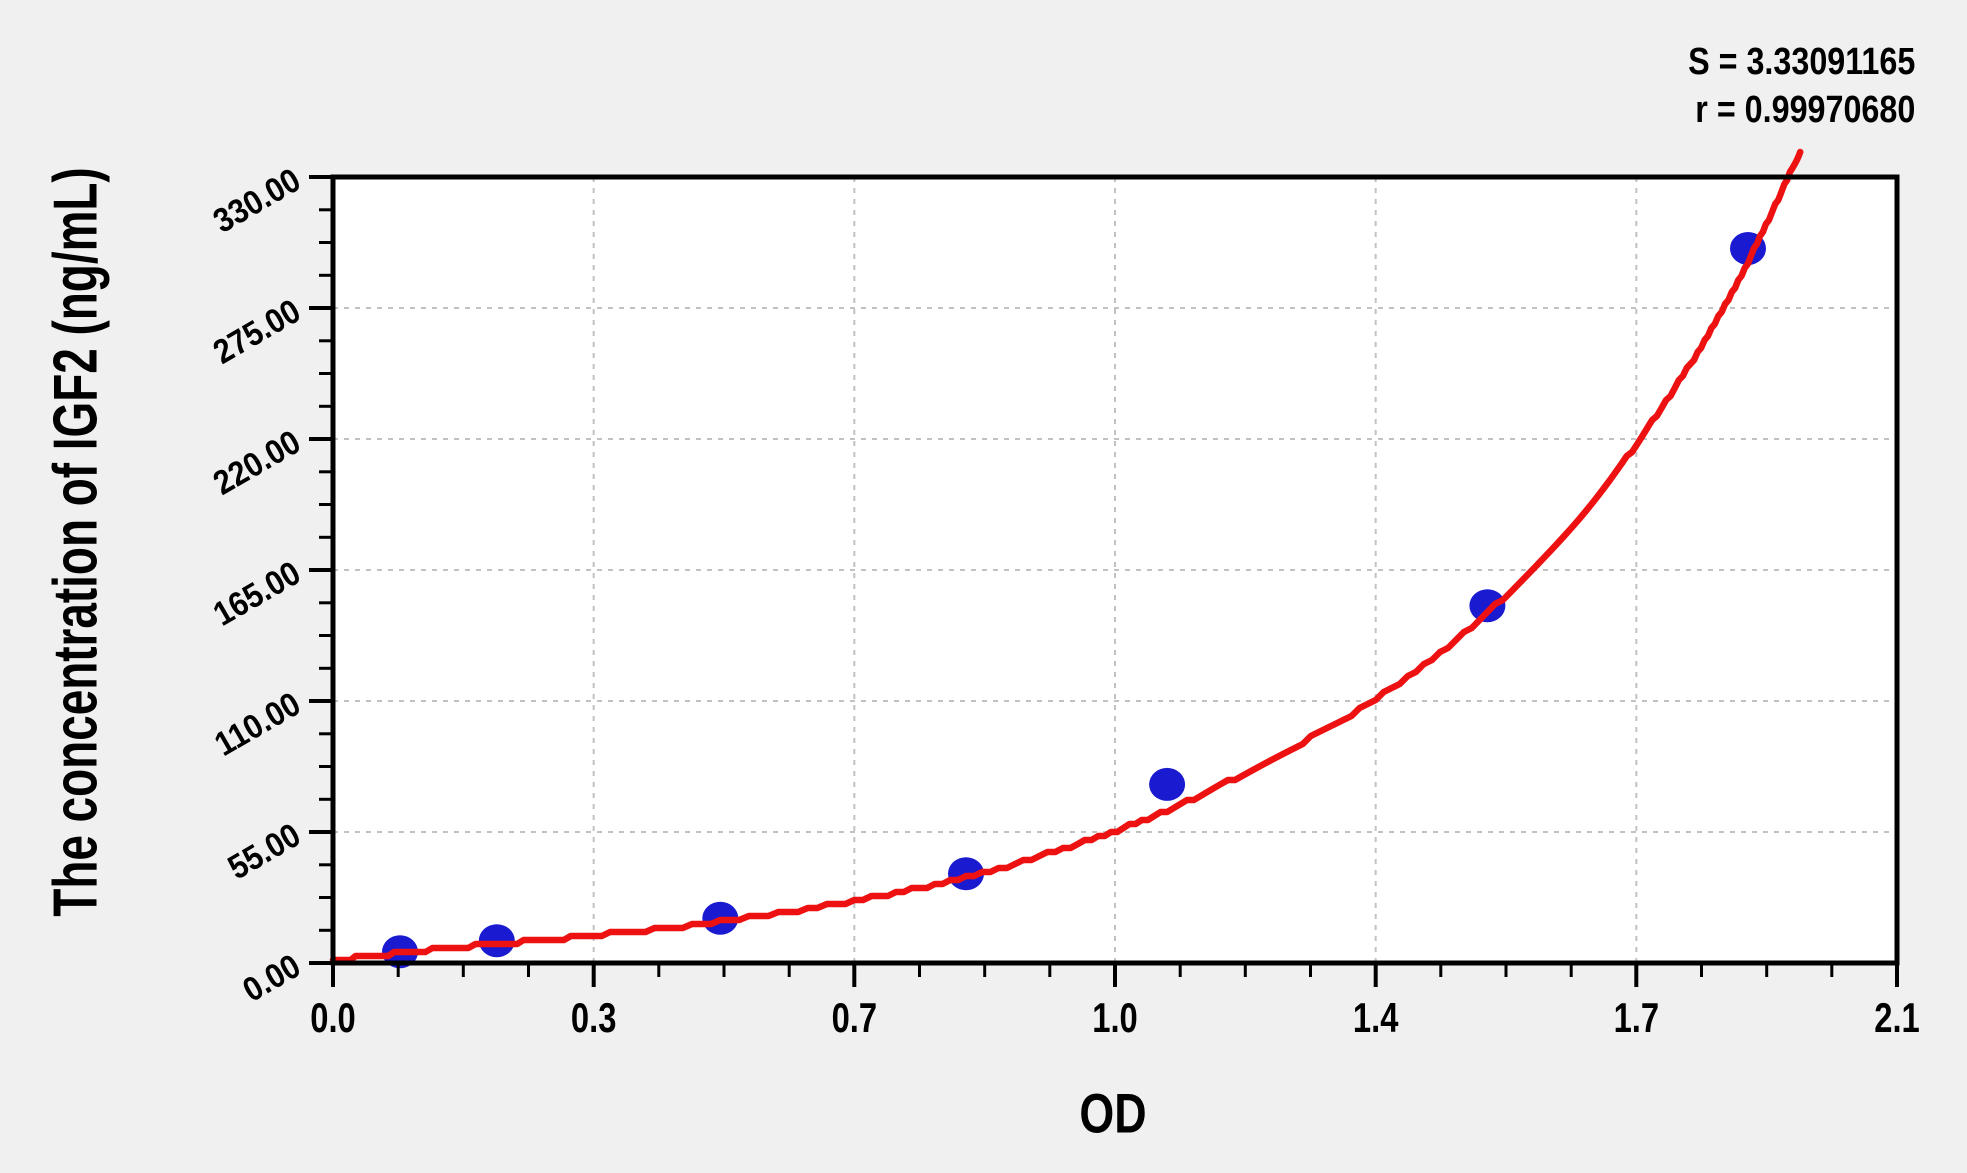  I want to click on y-tick-label: 330.00, so click(257, 201).